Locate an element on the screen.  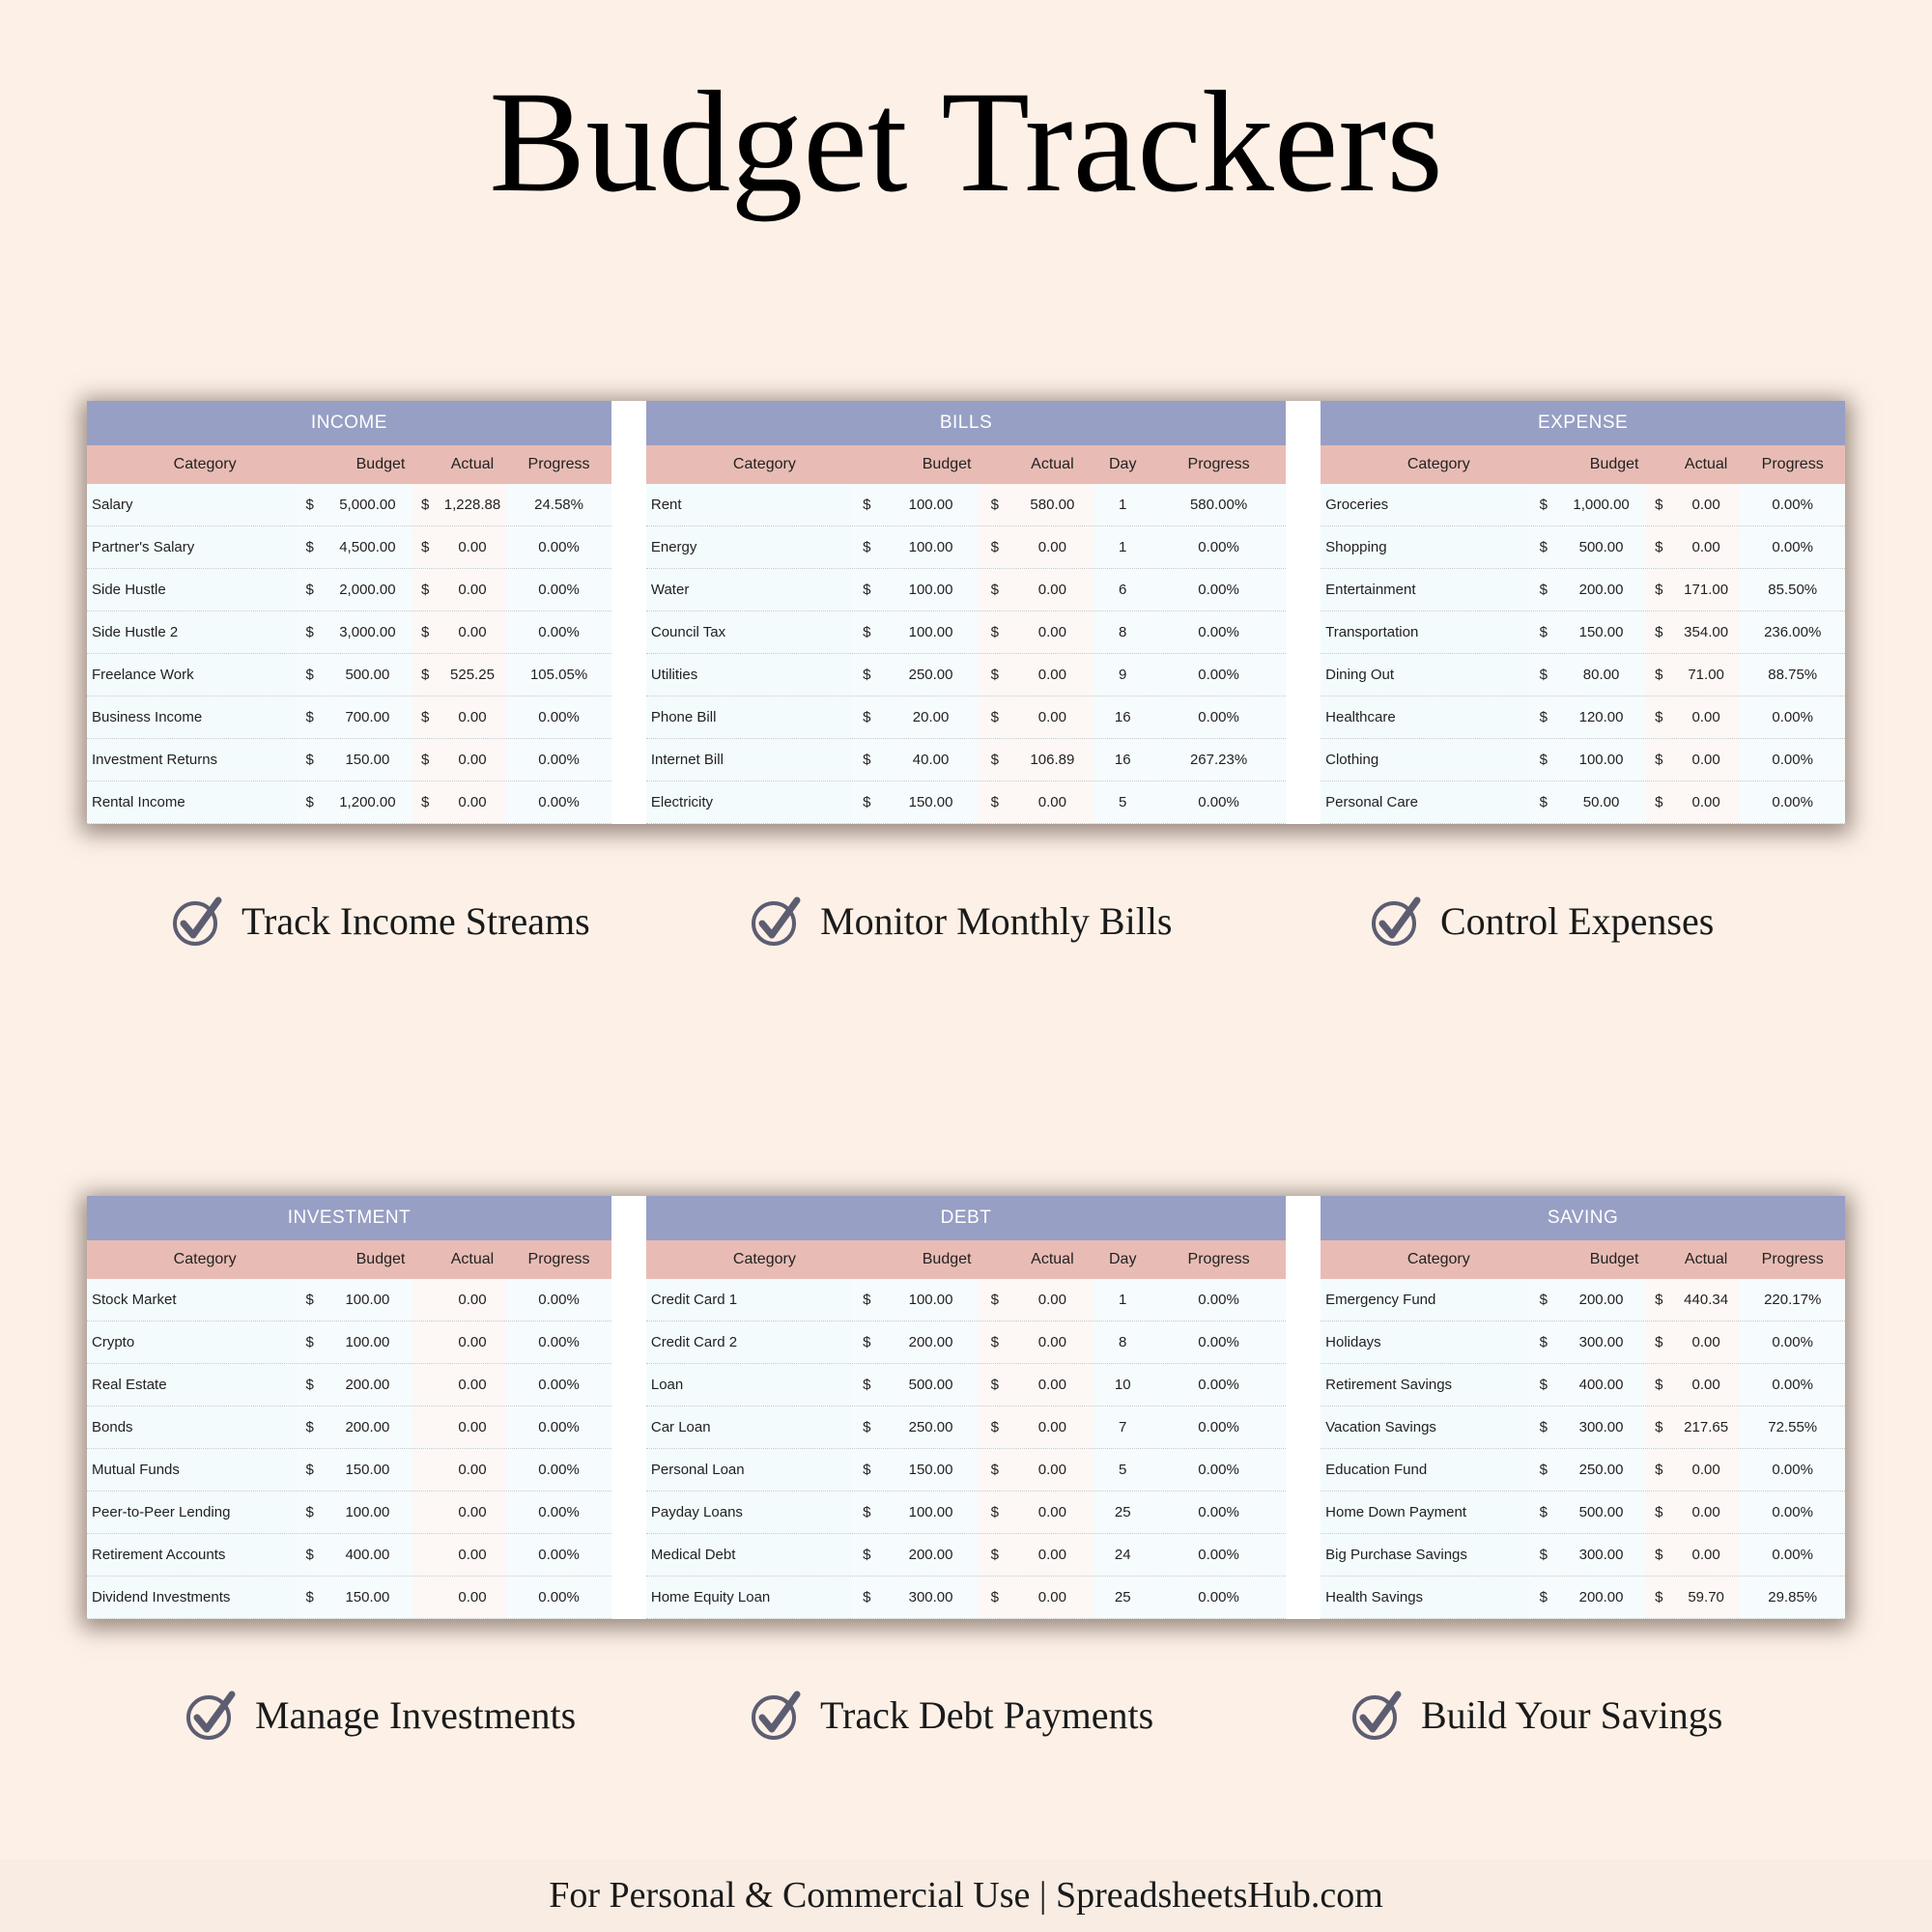
bills-header: BILLS is located at coordinates (966, 423).